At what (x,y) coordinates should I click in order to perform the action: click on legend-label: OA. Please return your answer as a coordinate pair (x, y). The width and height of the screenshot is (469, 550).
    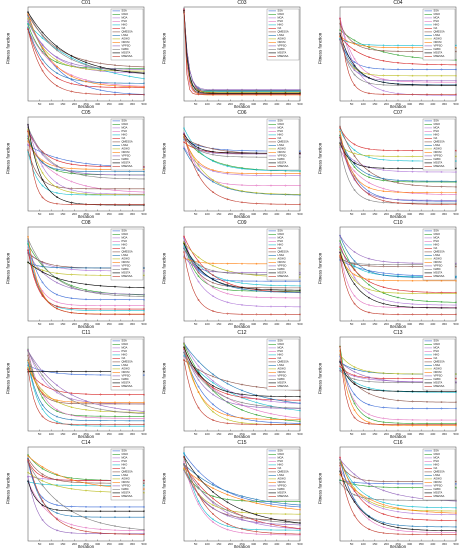
    Looking at the image, I should click on (280, 248).